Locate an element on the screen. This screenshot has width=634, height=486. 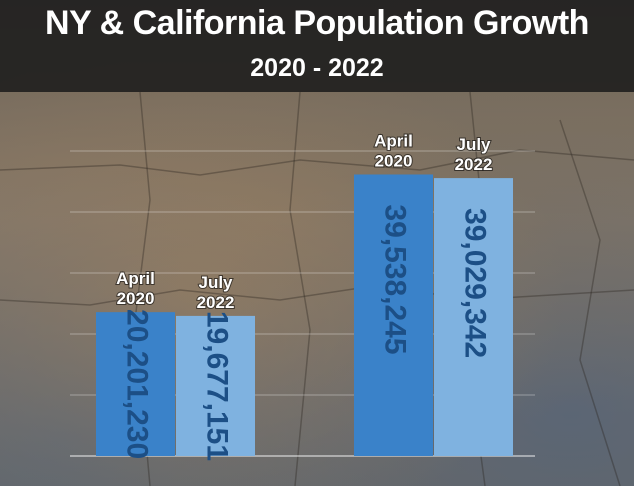
chart-subtitle: 2020 - 2022 is located at coordinates (317, 68).